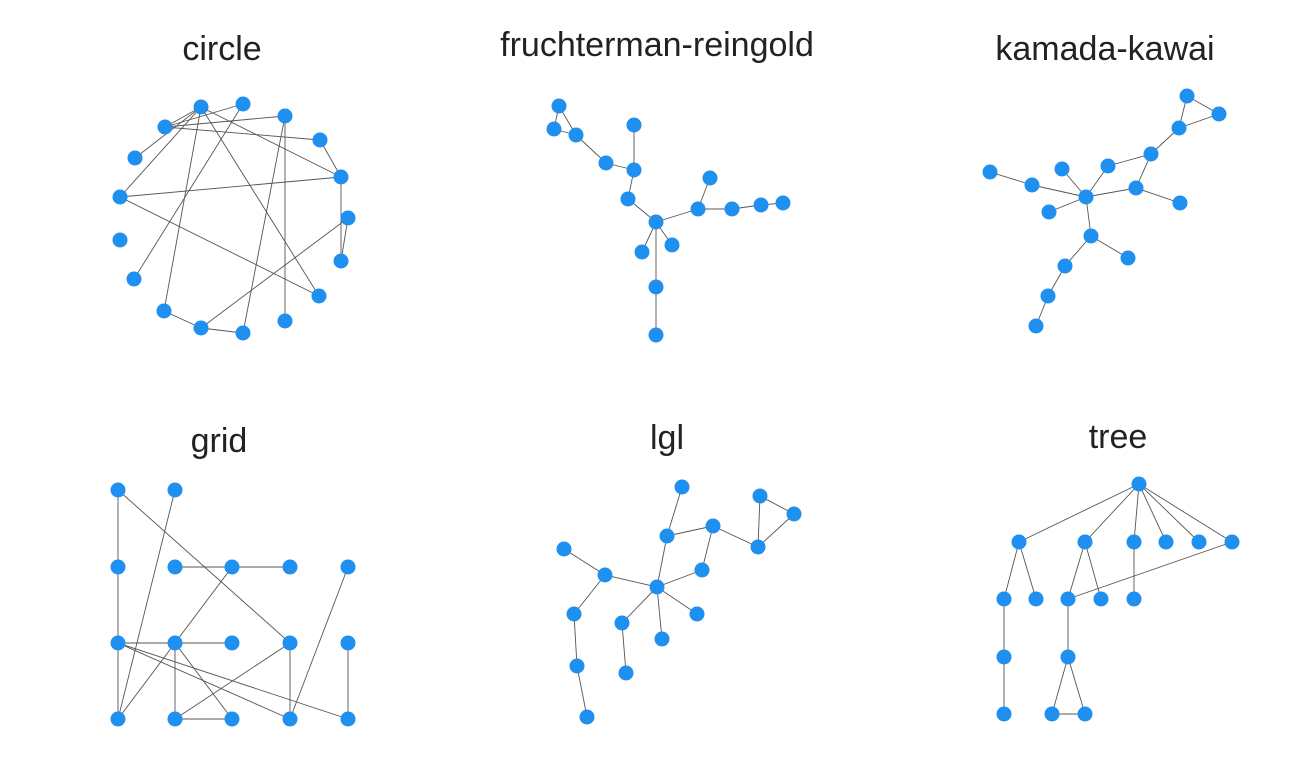 This screenshot has height=783, width=1294. Describe the element at coordinates (222, 49) in the screenshot. I see `panel-title-circle: circle` at that location.